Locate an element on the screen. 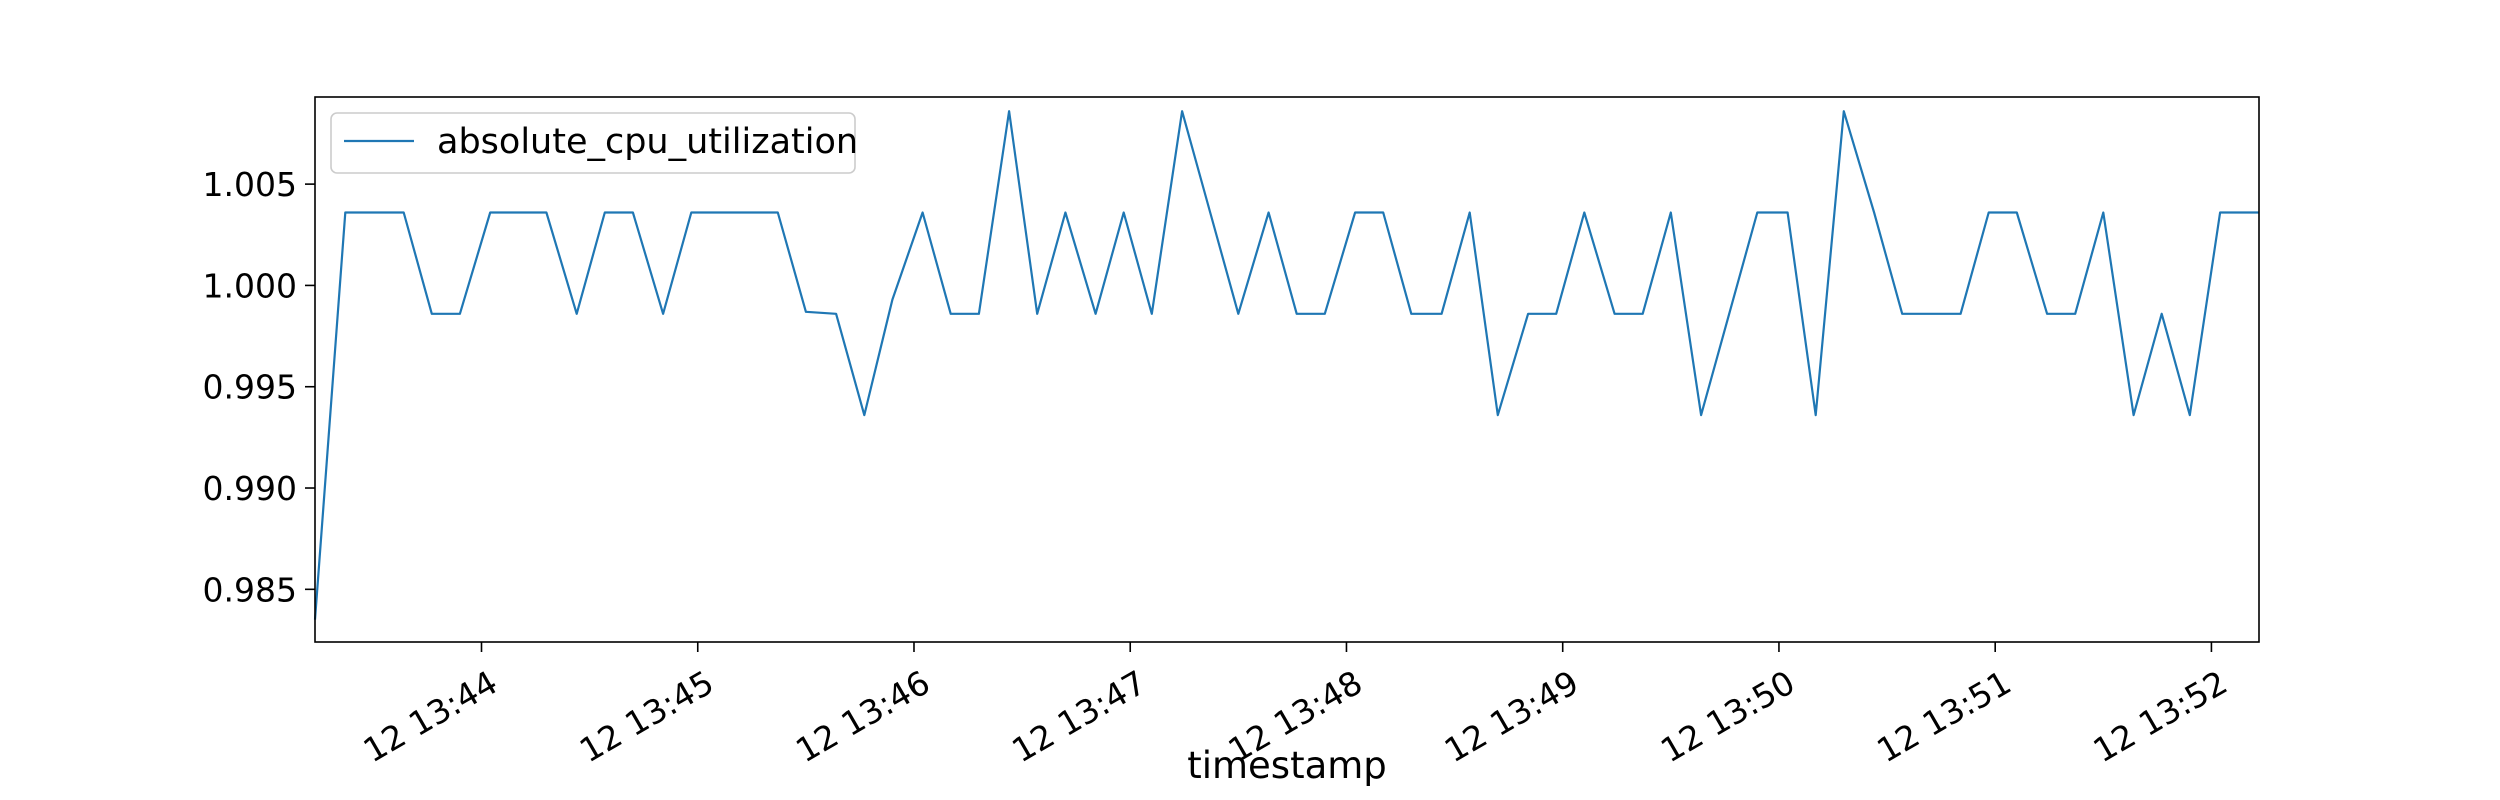 The height and width of the screenshot is (800, 2500). x-tick-label: 12 13:46 is located at coordinates (862, 717).